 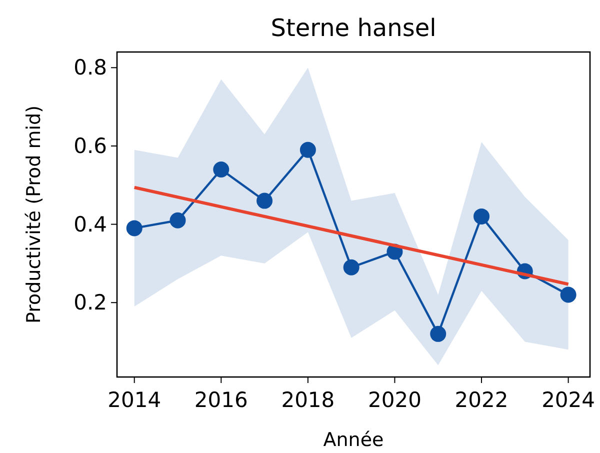 I want to click on x-tick-label: 2014, so click(x=135, y=400).